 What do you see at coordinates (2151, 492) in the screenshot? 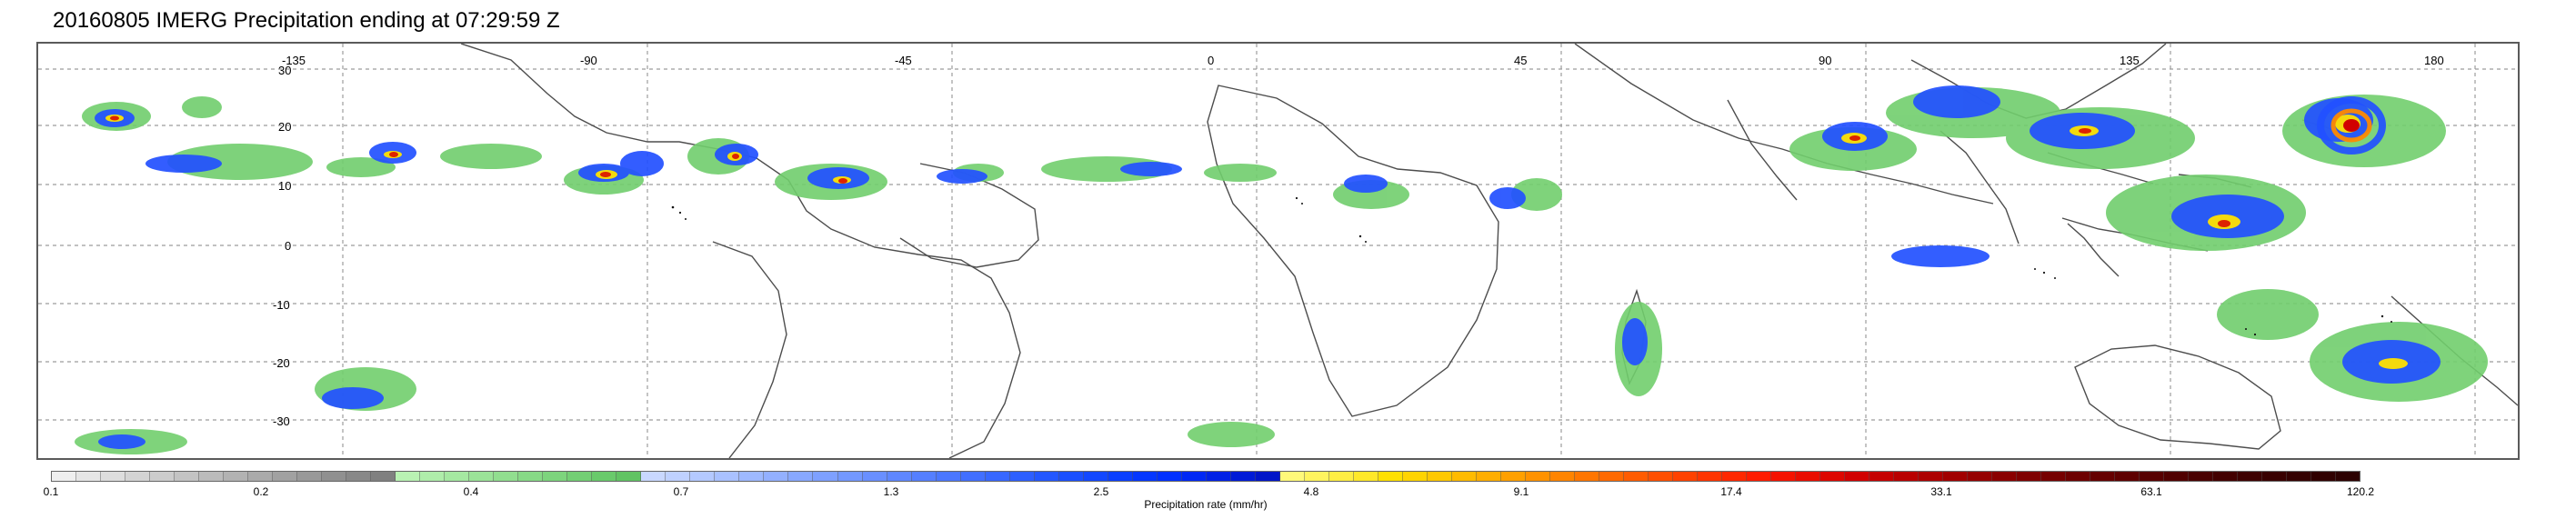
I see `colorbar-tick-label: 63.1` at bounding box center [2151, 492].